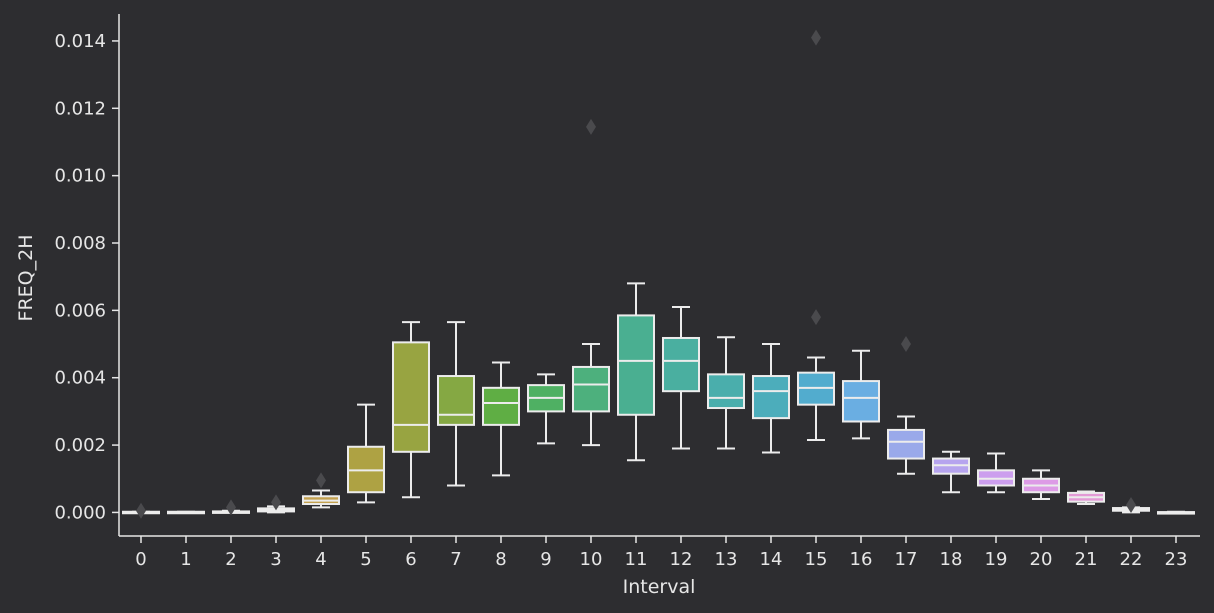 The height and width of the screenshot is (613, 1214). Describe the element at coordinates (1041, 559) in the screenshot. I see `x-tick-label: 20` at that location.